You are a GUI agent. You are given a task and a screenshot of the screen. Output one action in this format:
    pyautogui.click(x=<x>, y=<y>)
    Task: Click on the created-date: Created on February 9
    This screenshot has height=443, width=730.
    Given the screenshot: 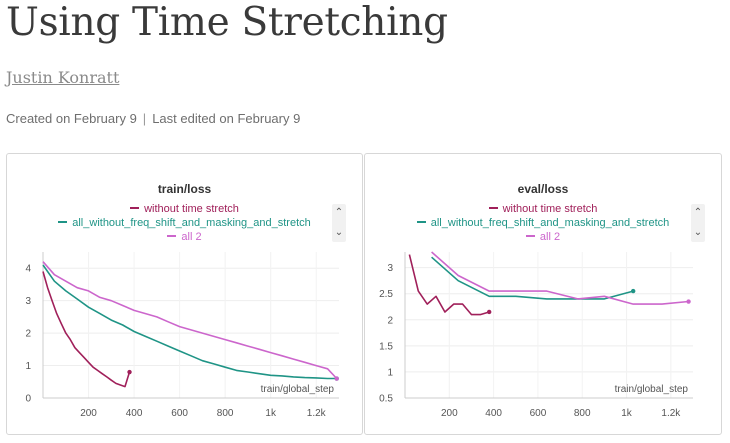 What is the action you would take?
    pyautogui.click(x=71, y=118)
    